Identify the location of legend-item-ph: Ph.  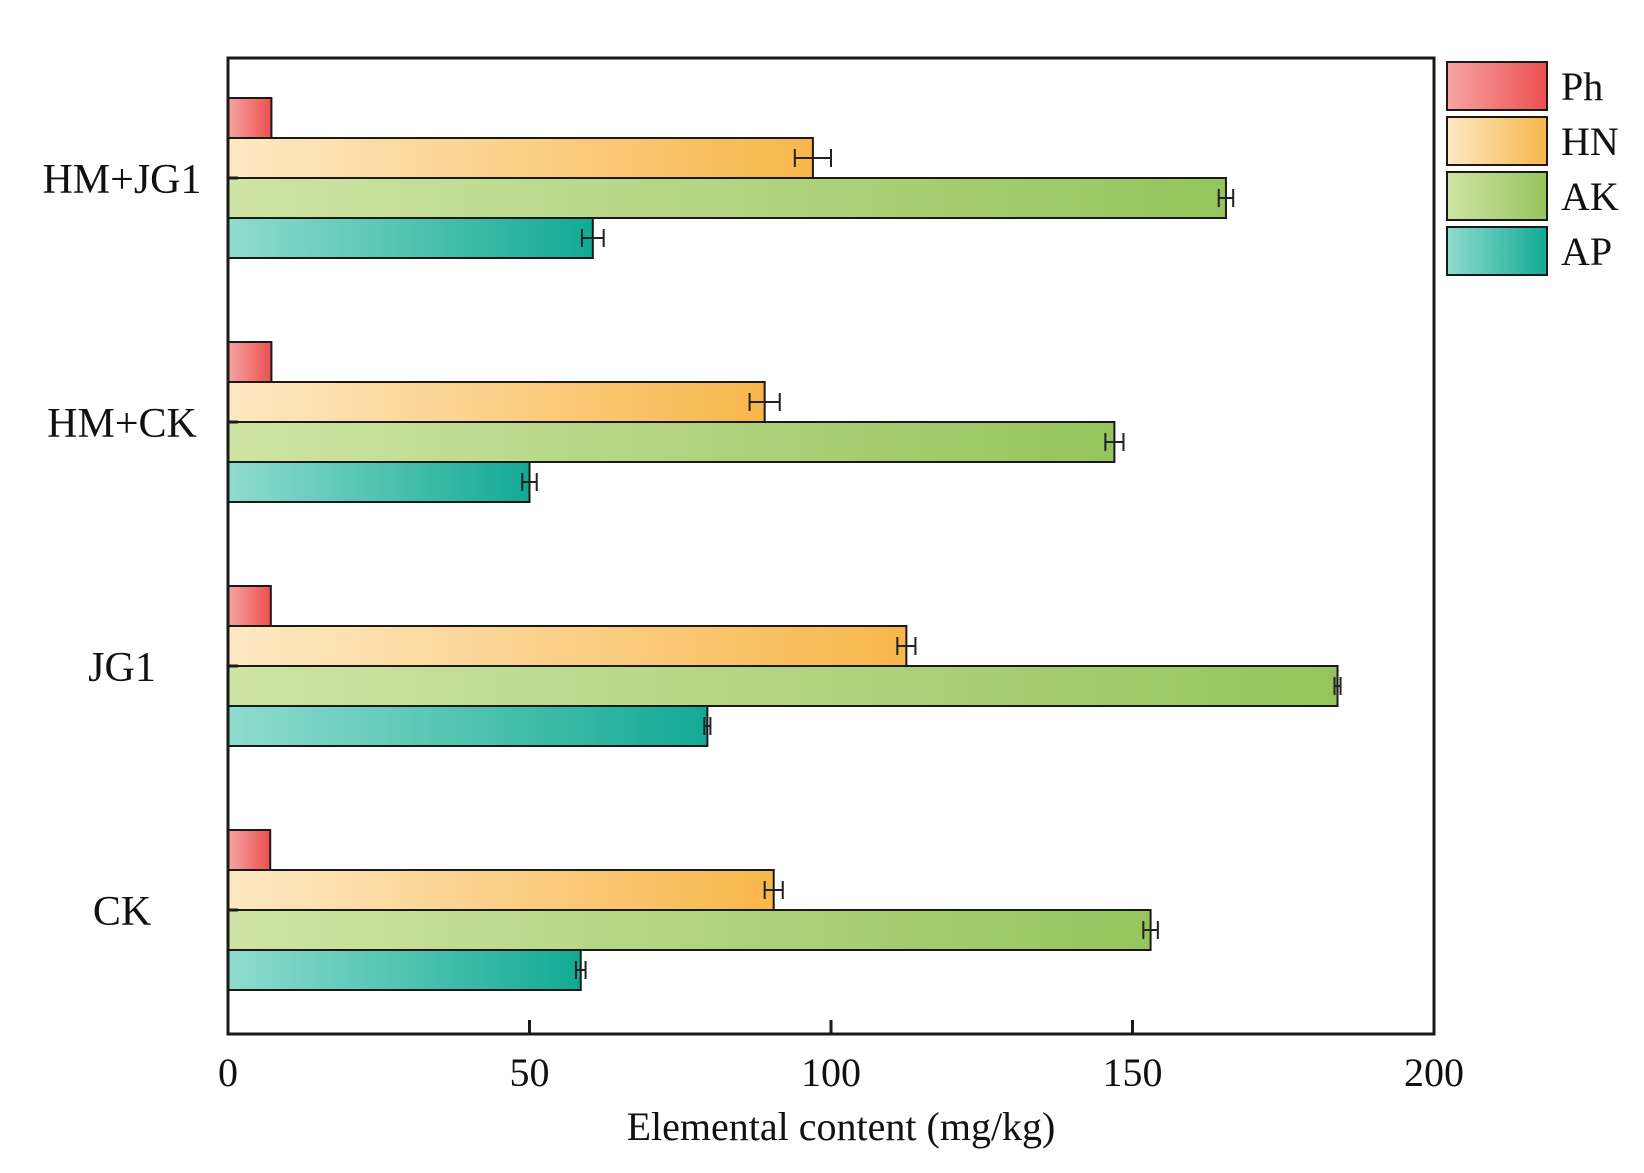
(1524, 86).